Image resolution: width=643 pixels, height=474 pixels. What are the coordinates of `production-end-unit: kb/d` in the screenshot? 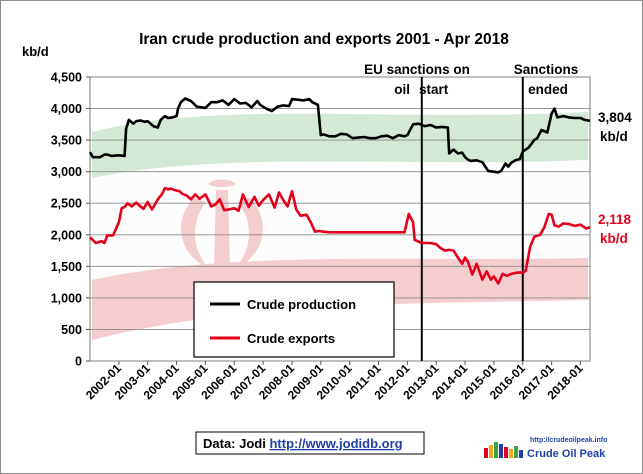 It's located at (614, 136).